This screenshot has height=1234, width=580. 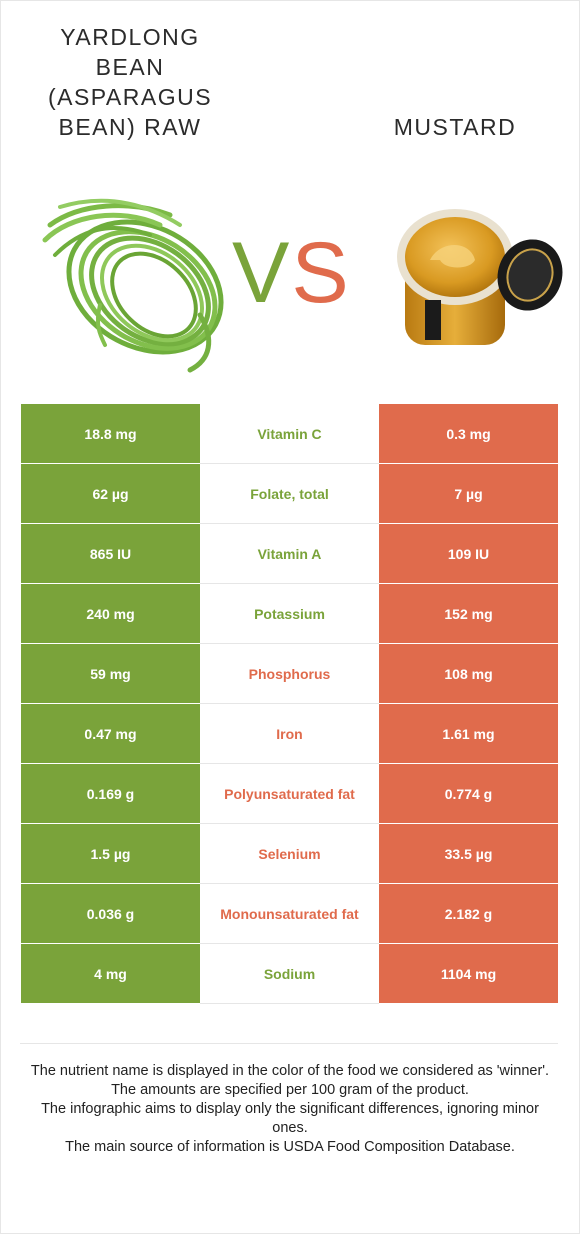 I want to click on vs-s: S, so click(x=321, y=273).